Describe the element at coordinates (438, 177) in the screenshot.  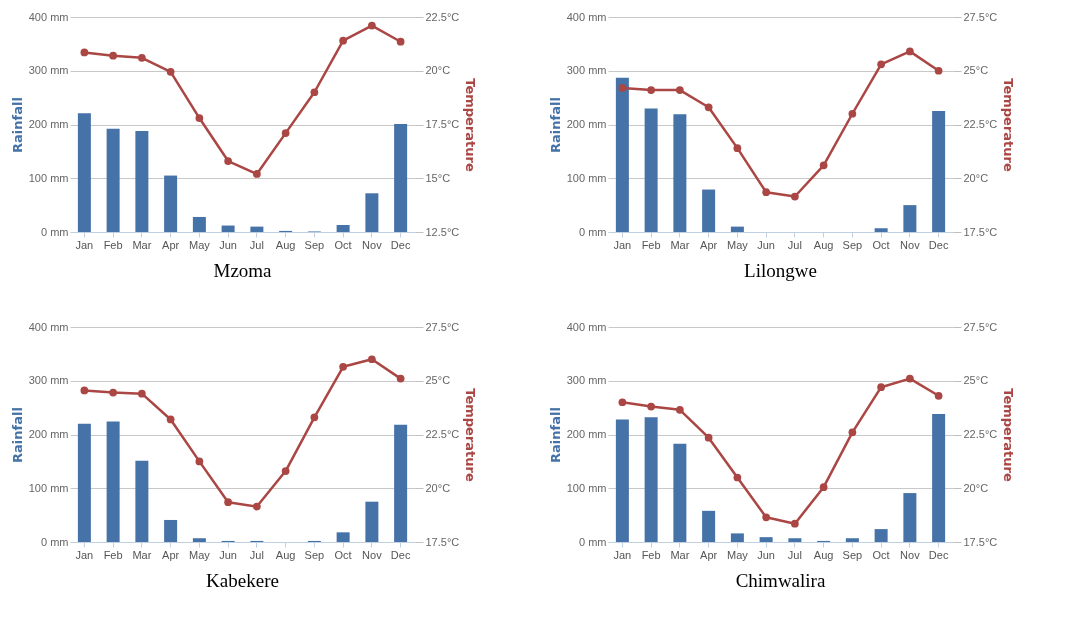
I see `y2-tick-label: 15°C` at that location.